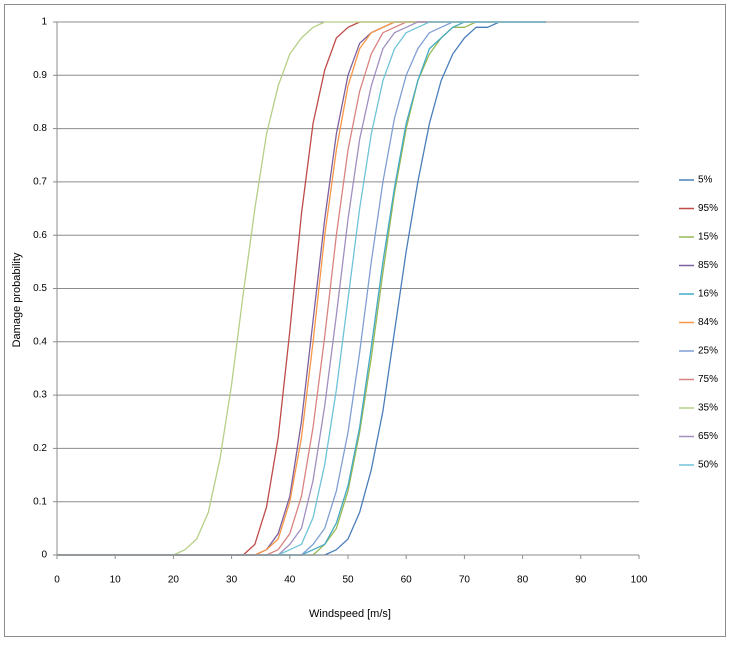  Describe the element at coordinates (708, 265) in the screenshot. I see `legend-label: 85%` at that location.